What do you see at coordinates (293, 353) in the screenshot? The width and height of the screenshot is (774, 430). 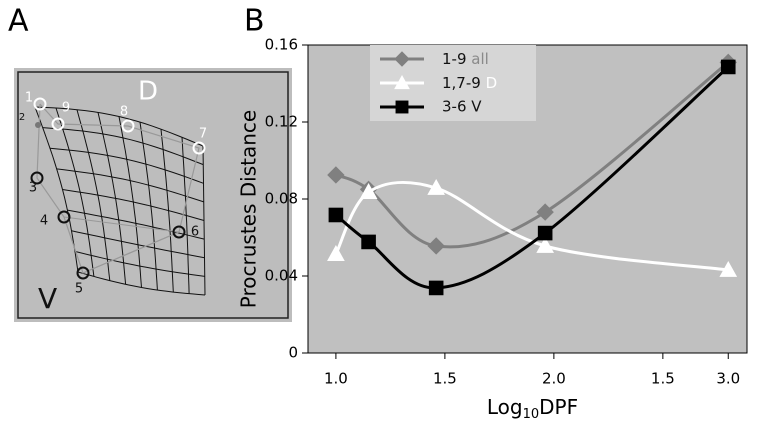 I see `y-tick-label: 0` at bounding box center [293, 353].